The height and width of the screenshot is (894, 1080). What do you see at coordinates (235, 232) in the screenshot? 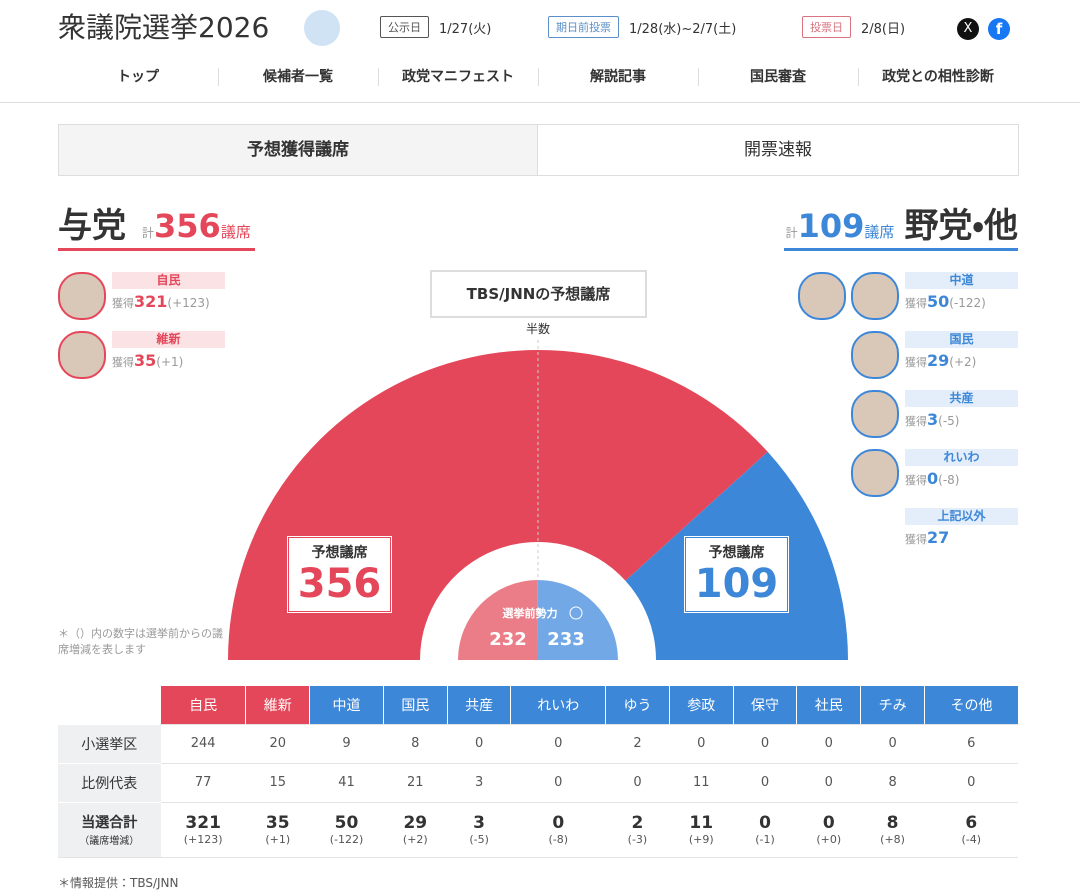
I see `unit: 議席` at bounding box center [235, 232].